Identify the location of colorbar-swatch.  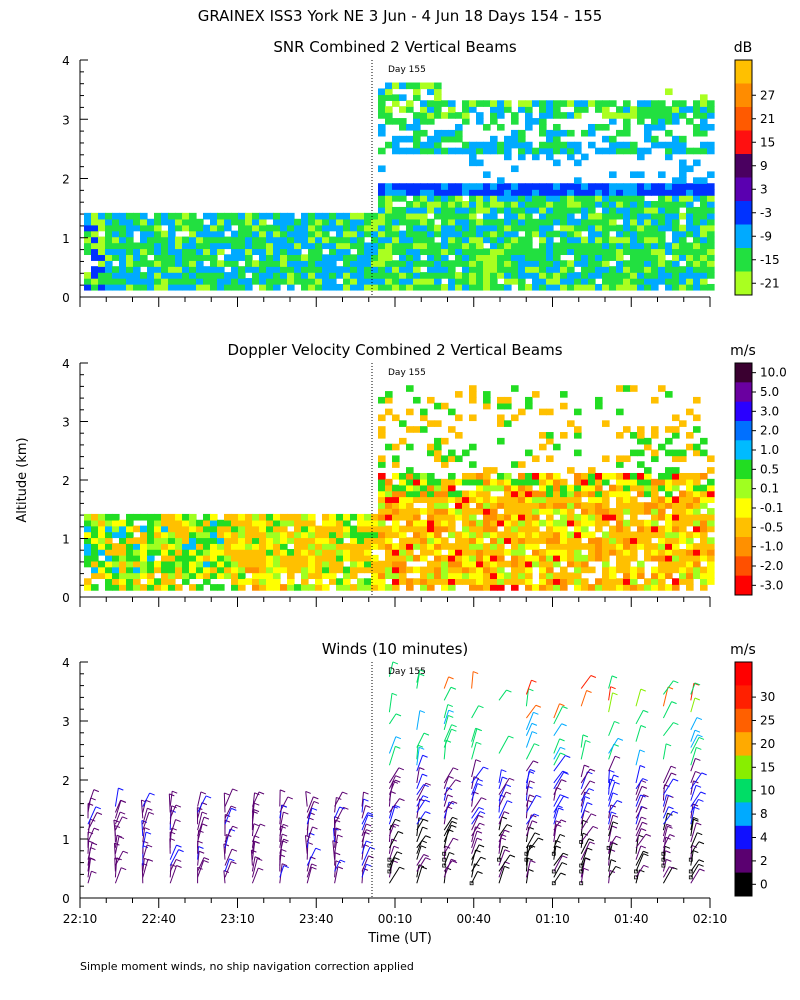
(743, 884).